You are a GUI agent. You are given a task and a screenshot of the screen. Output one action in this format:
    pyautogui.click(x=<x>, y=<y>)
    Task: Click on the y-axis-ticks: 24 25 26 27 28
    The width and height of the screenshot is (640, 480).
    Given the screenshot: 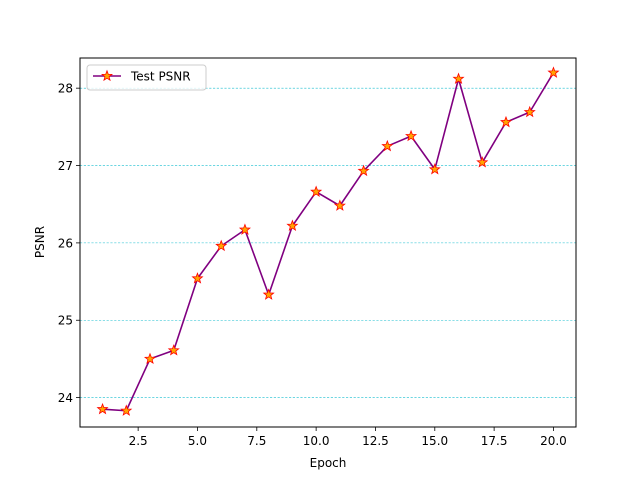 What is the action you would take?
    pyautogui.click(x=69, y=243)
    